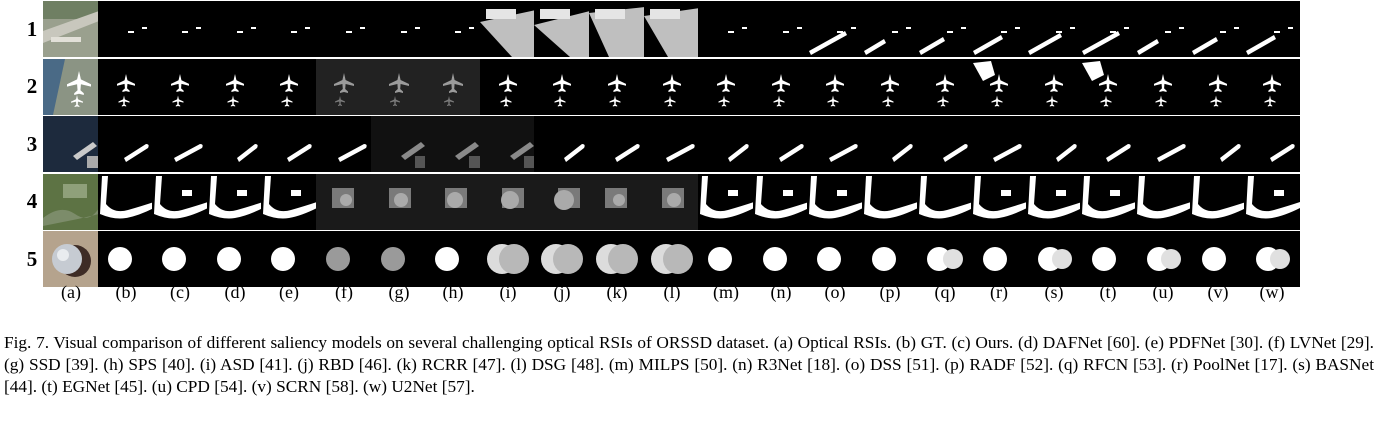  Describe the element at coordinates (1272, 292) in the screenshot. I see `column-label: (w)` at that location.